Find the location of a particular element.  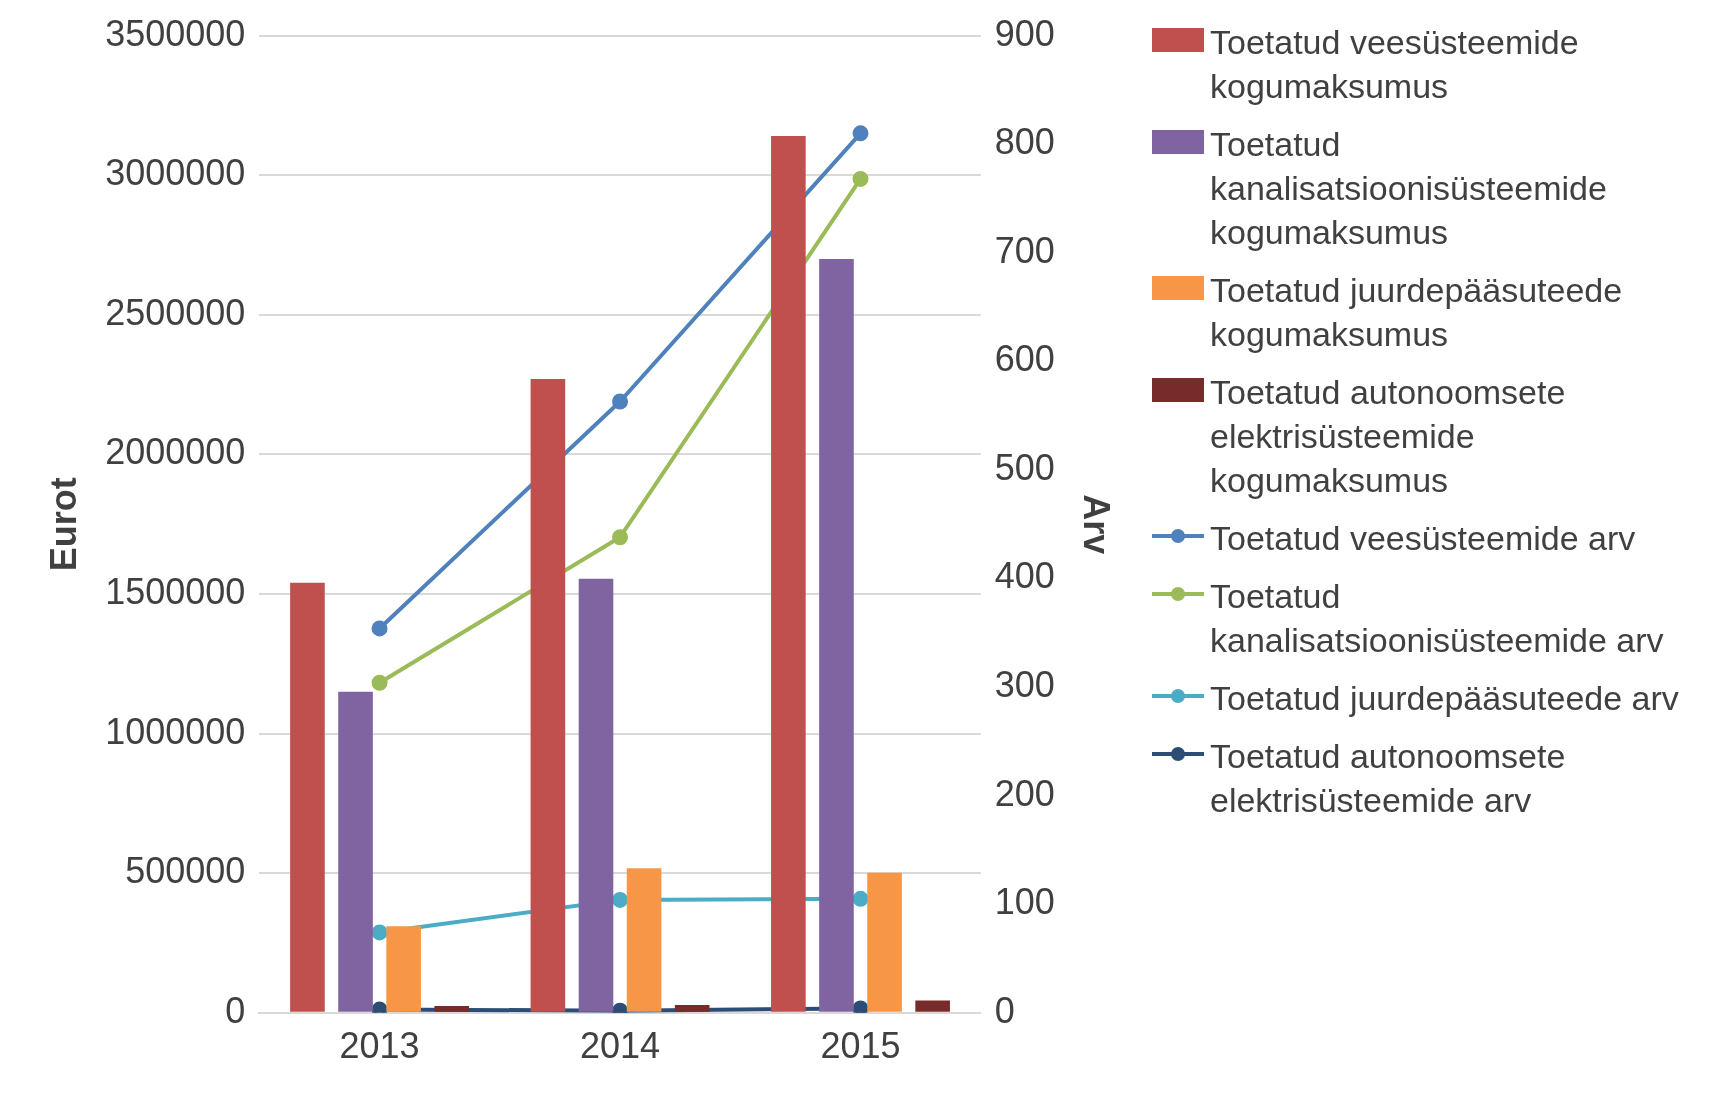

y2-tick-label: 400 is located at coordinates (1024, 576).